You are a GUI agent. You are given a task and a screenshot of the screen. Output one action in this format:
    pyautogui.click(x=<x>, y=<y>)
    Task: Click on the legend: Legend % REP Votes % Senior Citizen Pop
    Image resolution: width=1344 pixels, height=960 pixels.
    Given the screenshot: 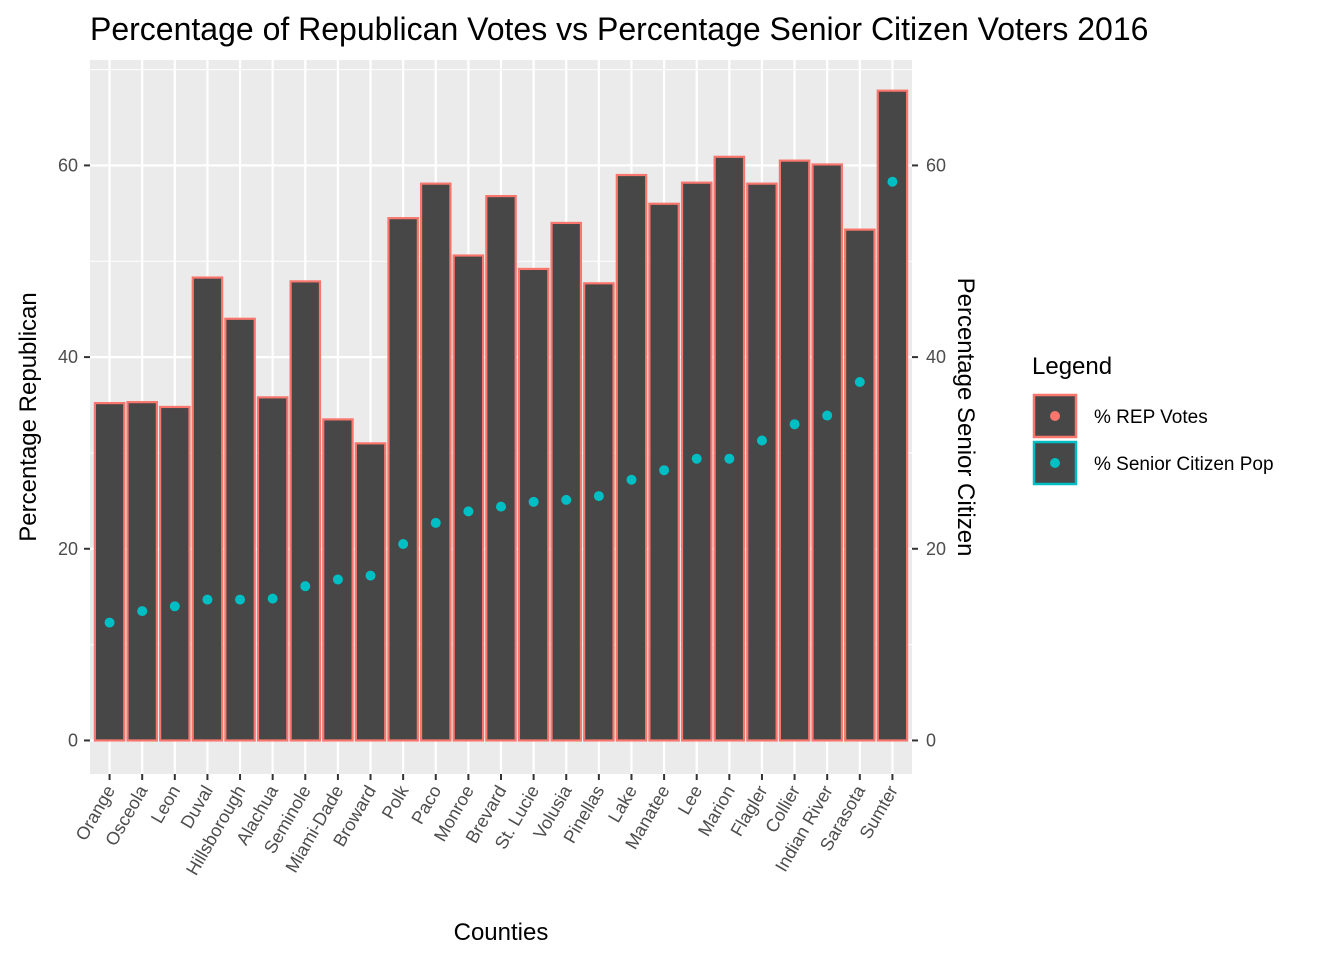 What is the action you would take?
    pyautogui.click(x=1153, y=419)
    